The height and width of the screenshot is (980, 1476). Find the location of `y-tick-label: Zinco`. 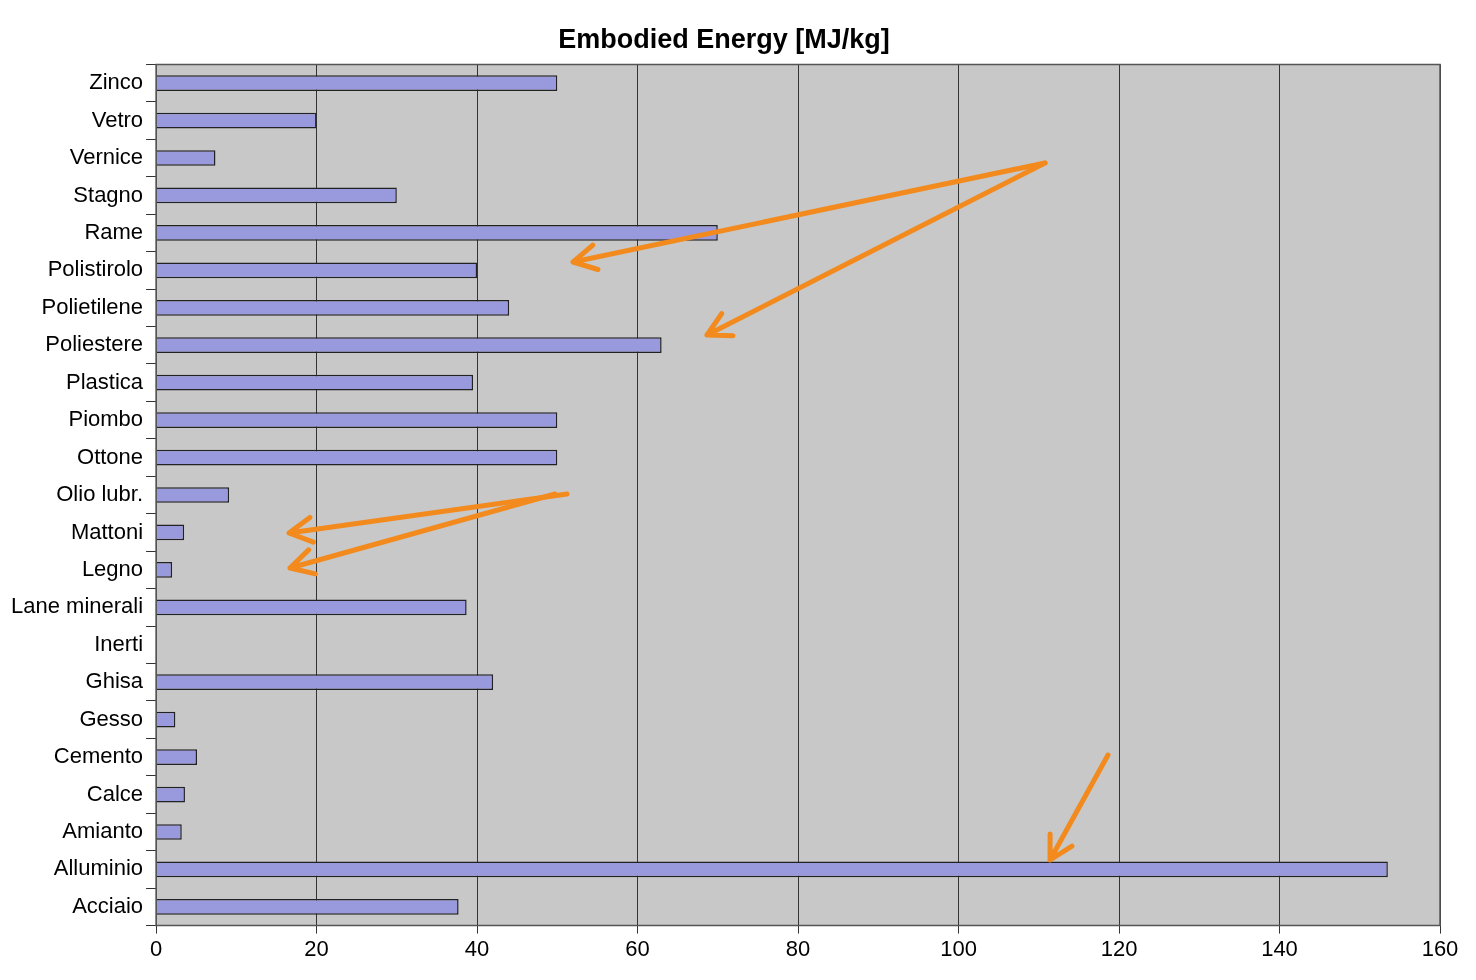

y-tick-label: Zinco is located at coordinates (116, 82).